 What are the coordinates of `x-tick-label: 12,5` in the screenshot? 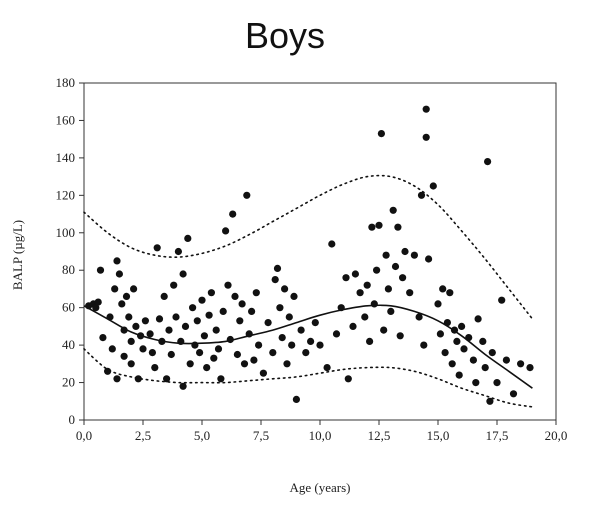 It's located at (379, 435).